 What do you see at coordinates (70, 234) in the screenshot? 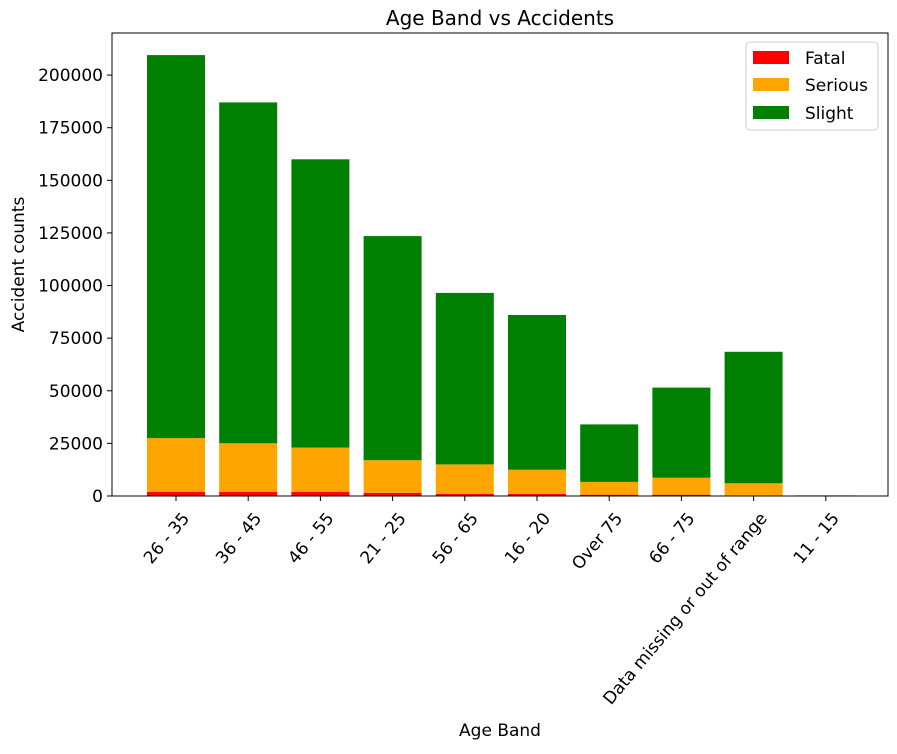
I see `y-tick-label: 125000` at bounding box center [70, 234].